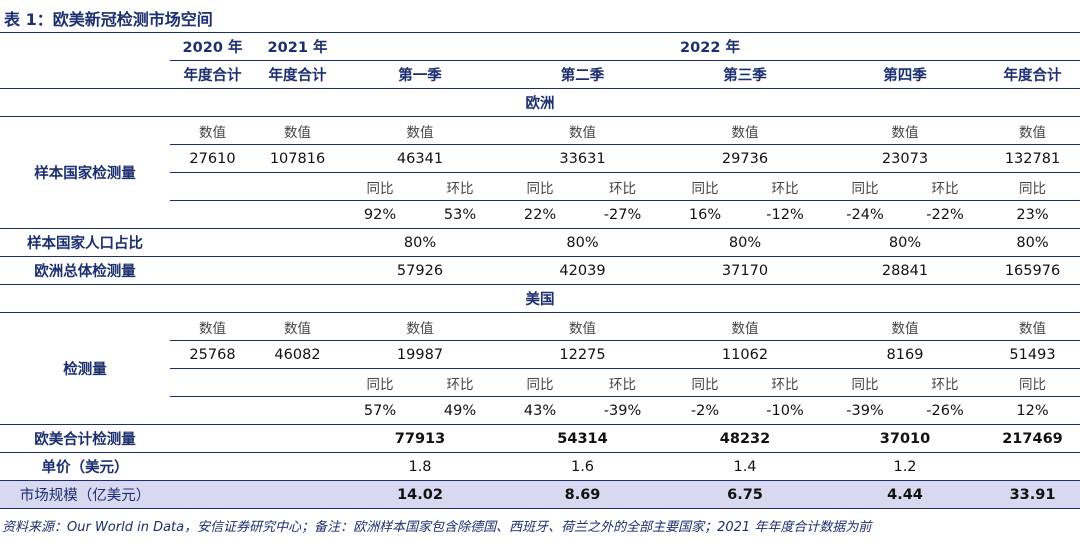  I want to click on table-cell: 16%, so click(705, 214).